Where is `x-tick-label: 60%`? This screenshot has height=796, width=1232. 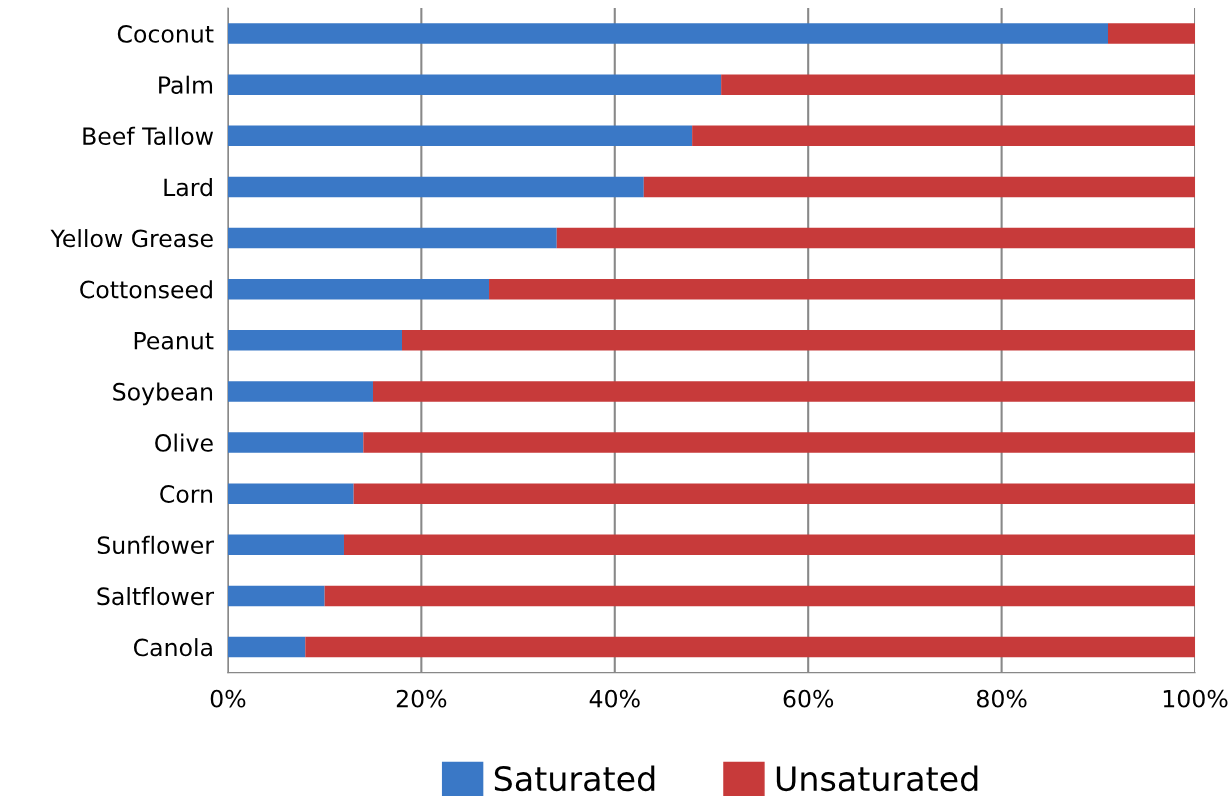
x-tick-label: 60% is located at coordinates (808, 698).